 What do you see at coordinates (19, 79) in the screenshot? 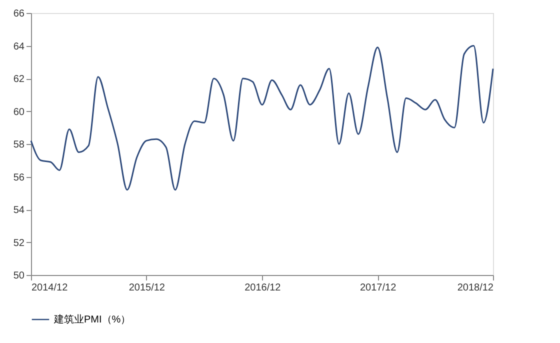
I see `y-tick-label: 62` at bounding box center [19, 79].